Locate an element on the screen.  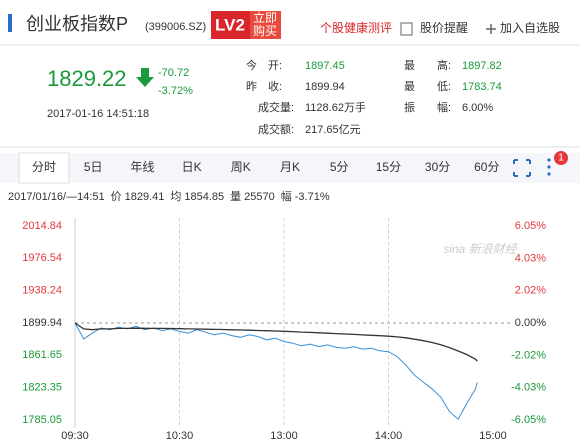
stock-code: (399006.SZ) is located at coordinates (175, 27).